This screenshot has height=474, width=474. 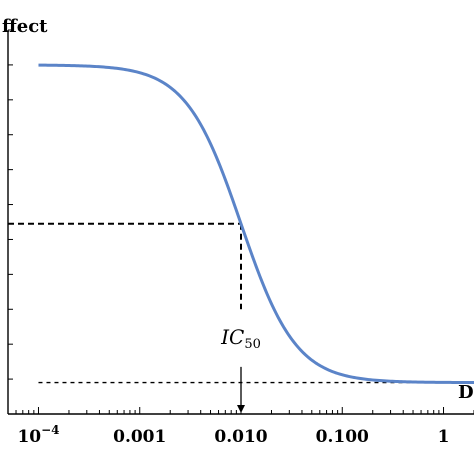 What do you see at coordinates (139, 437) in the screenshot?
I see `x-tick-label: 0.001` at bounding box center [139, 437].